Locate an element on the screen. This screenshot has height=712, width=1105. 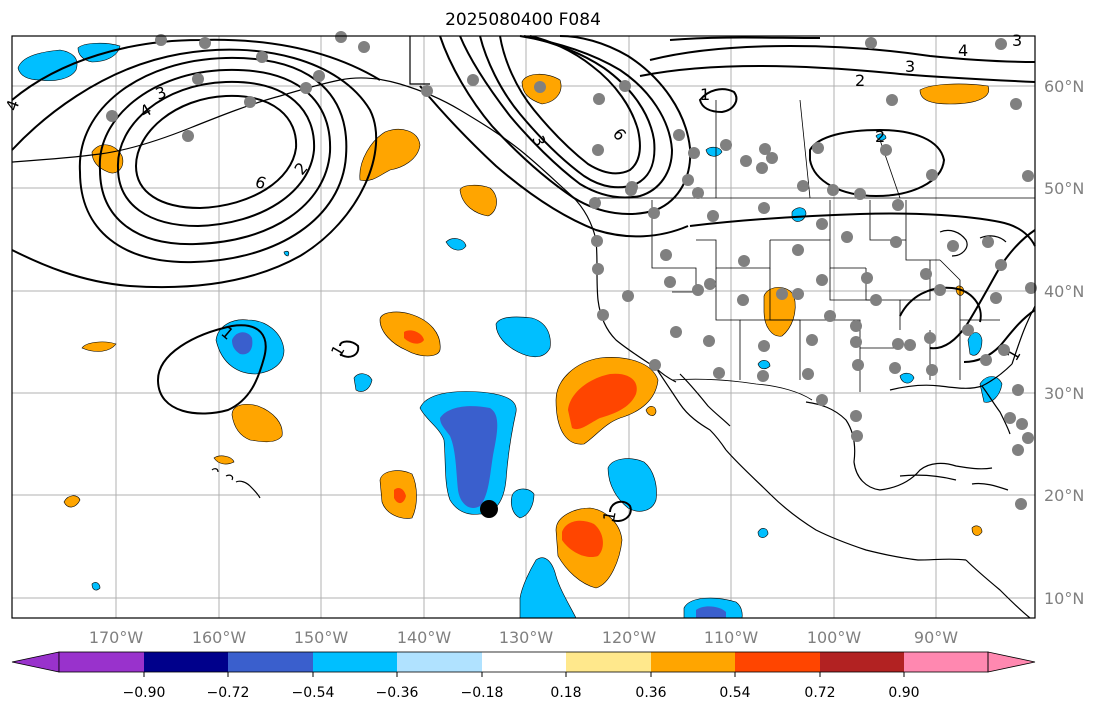
lat-label: 10°N is located at coordinates (1064, 598).